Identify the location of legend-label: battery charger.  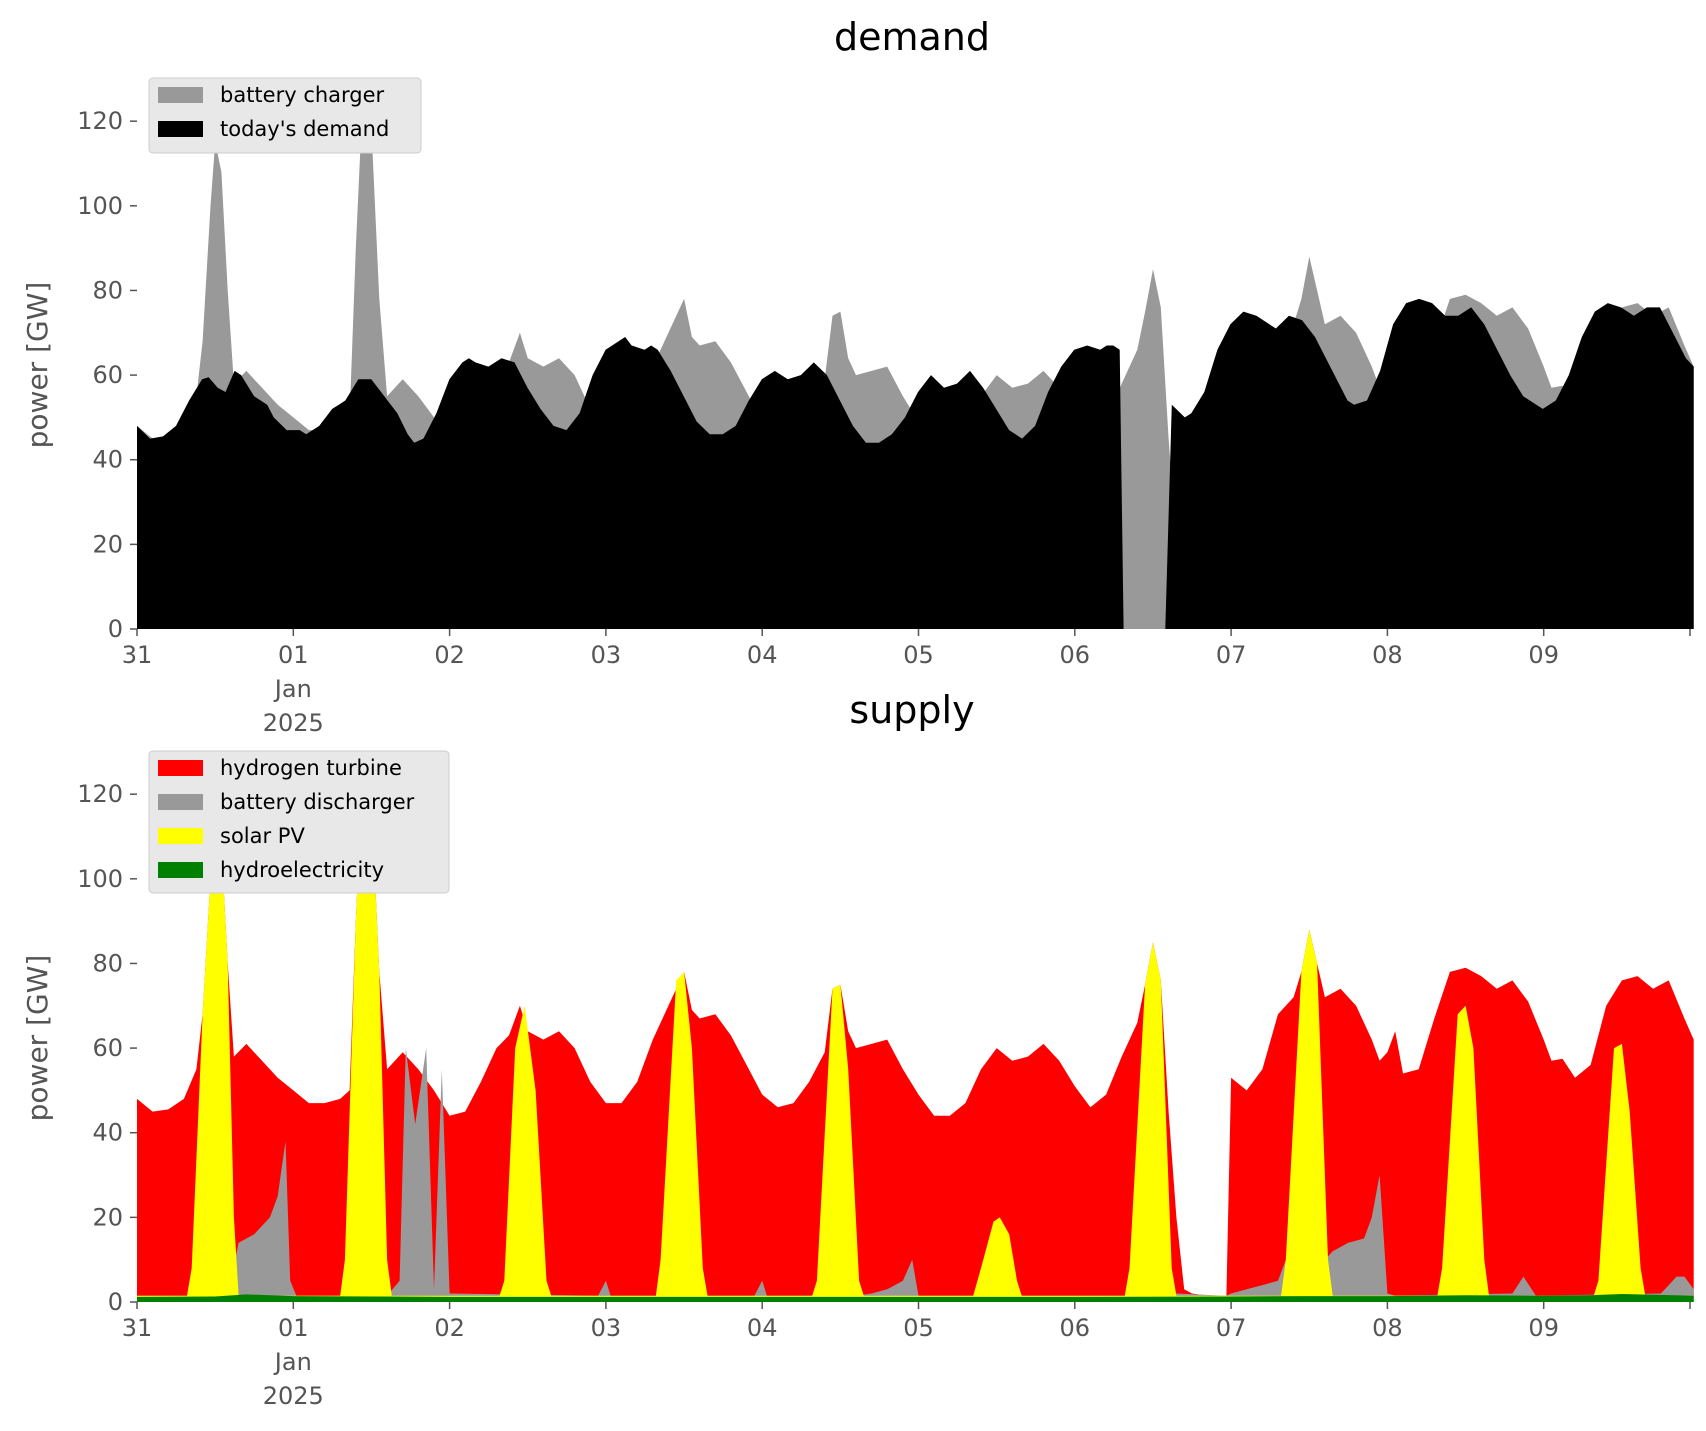
(302, 95).